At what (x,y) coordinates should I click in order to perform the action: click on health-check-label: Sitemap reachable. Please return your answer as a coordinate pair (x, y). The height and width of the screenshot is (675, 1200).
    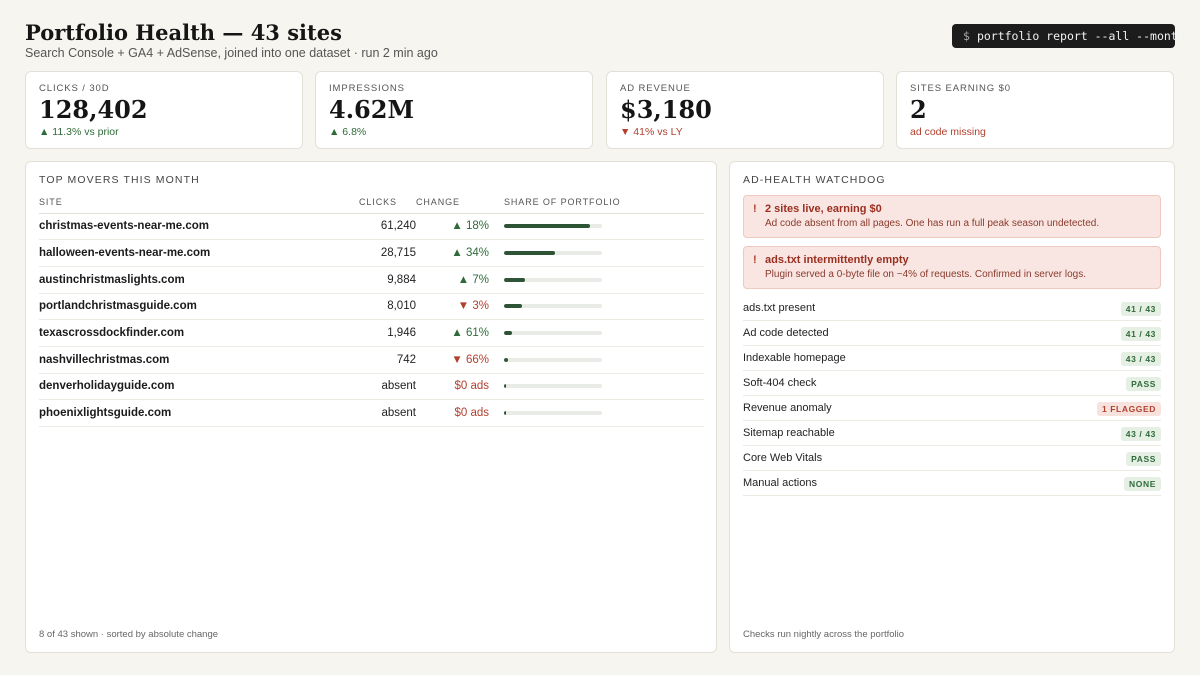
    Looking at the image, I should click on (789, 433).